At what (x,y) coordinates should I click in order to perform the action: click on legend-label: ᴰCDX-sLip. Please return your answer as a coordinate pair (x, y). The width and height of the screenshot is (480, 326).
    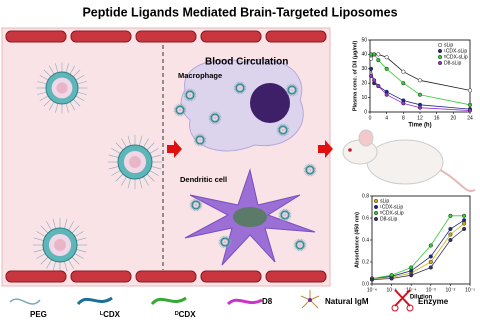
    Looking at the image, I should click on (456, 57).